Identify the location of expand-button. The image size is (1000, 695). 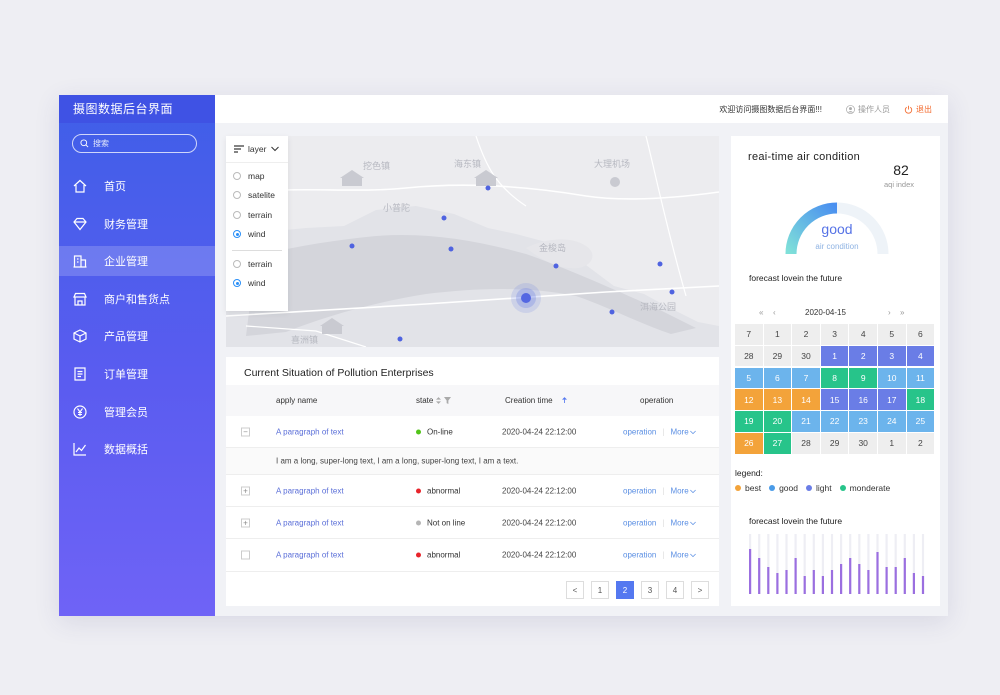
(245, 555).